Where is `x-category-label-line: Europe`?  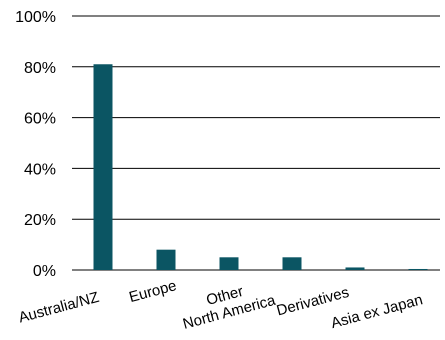
x-category-label-line: Europe is located at coordinates (152, 291).